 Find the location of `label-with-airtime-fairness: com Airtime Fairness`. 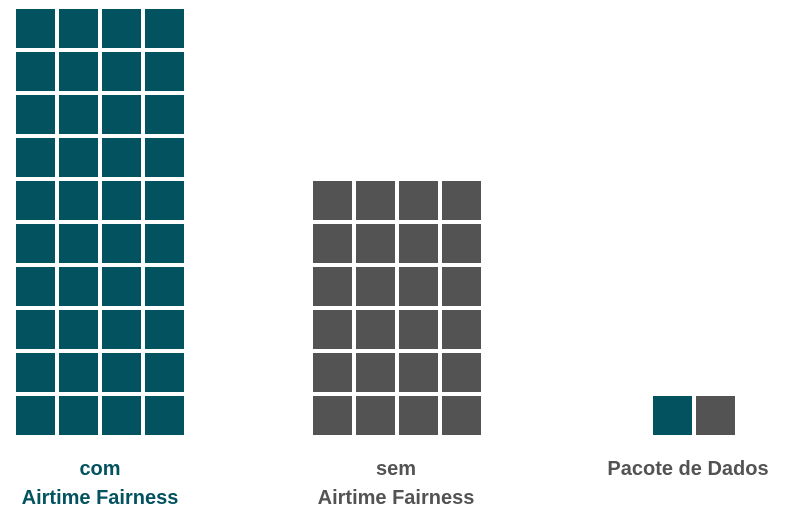

label-with-airtime-fairness: com Airtime Fairness is located at coordinates (100, 484).